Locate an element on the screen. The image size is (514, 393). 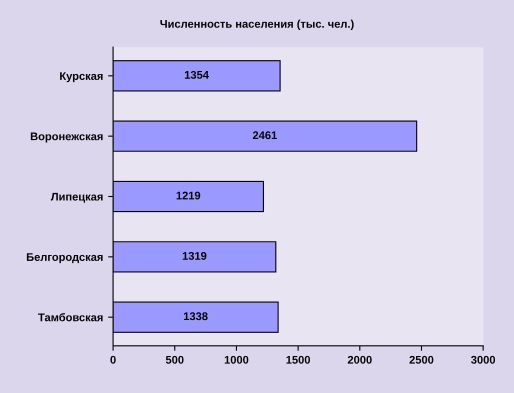
x-tick-label: 1500 is located at coordinates (298, 360).